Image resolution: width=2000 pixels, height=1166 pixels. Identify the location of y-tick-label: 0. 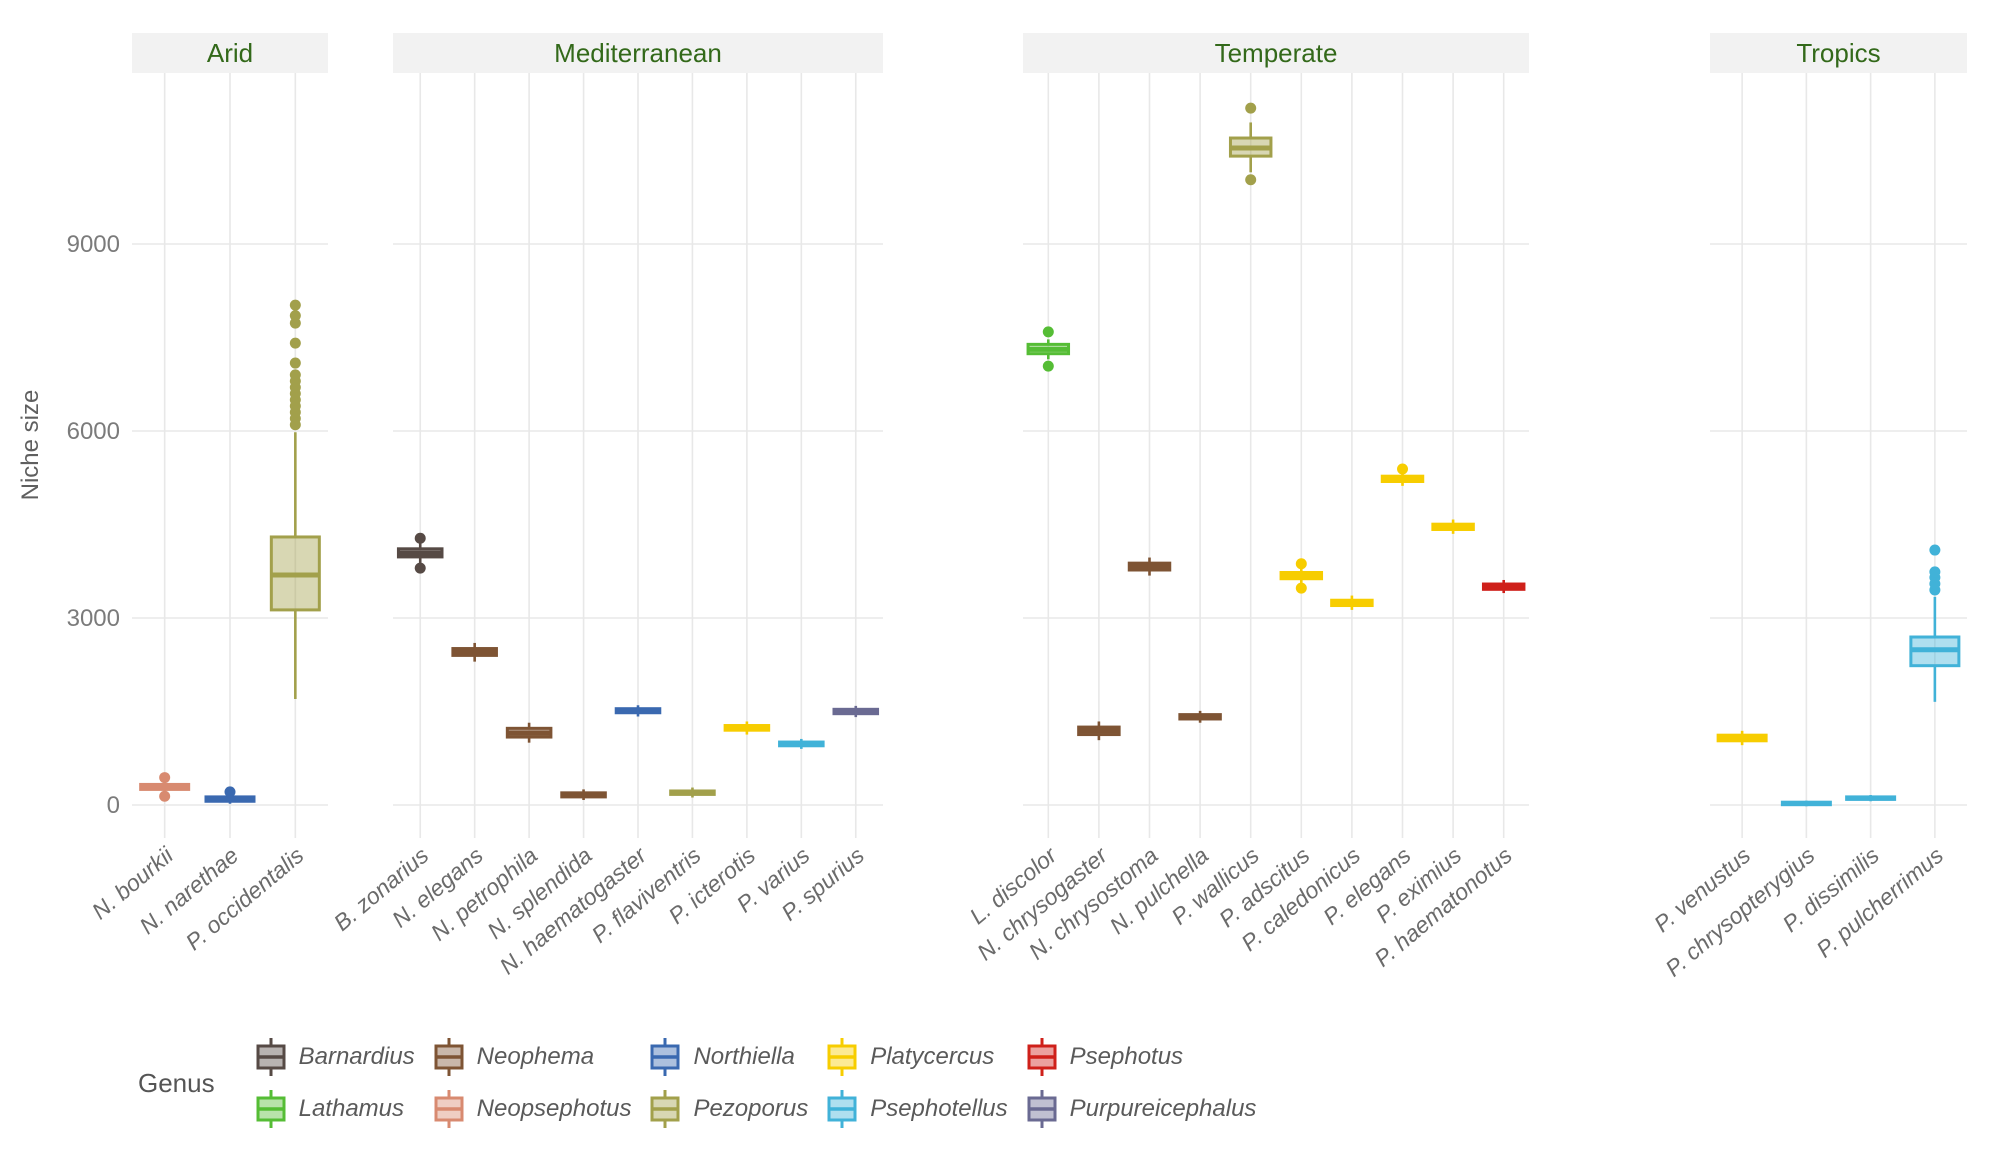
(113, 805).